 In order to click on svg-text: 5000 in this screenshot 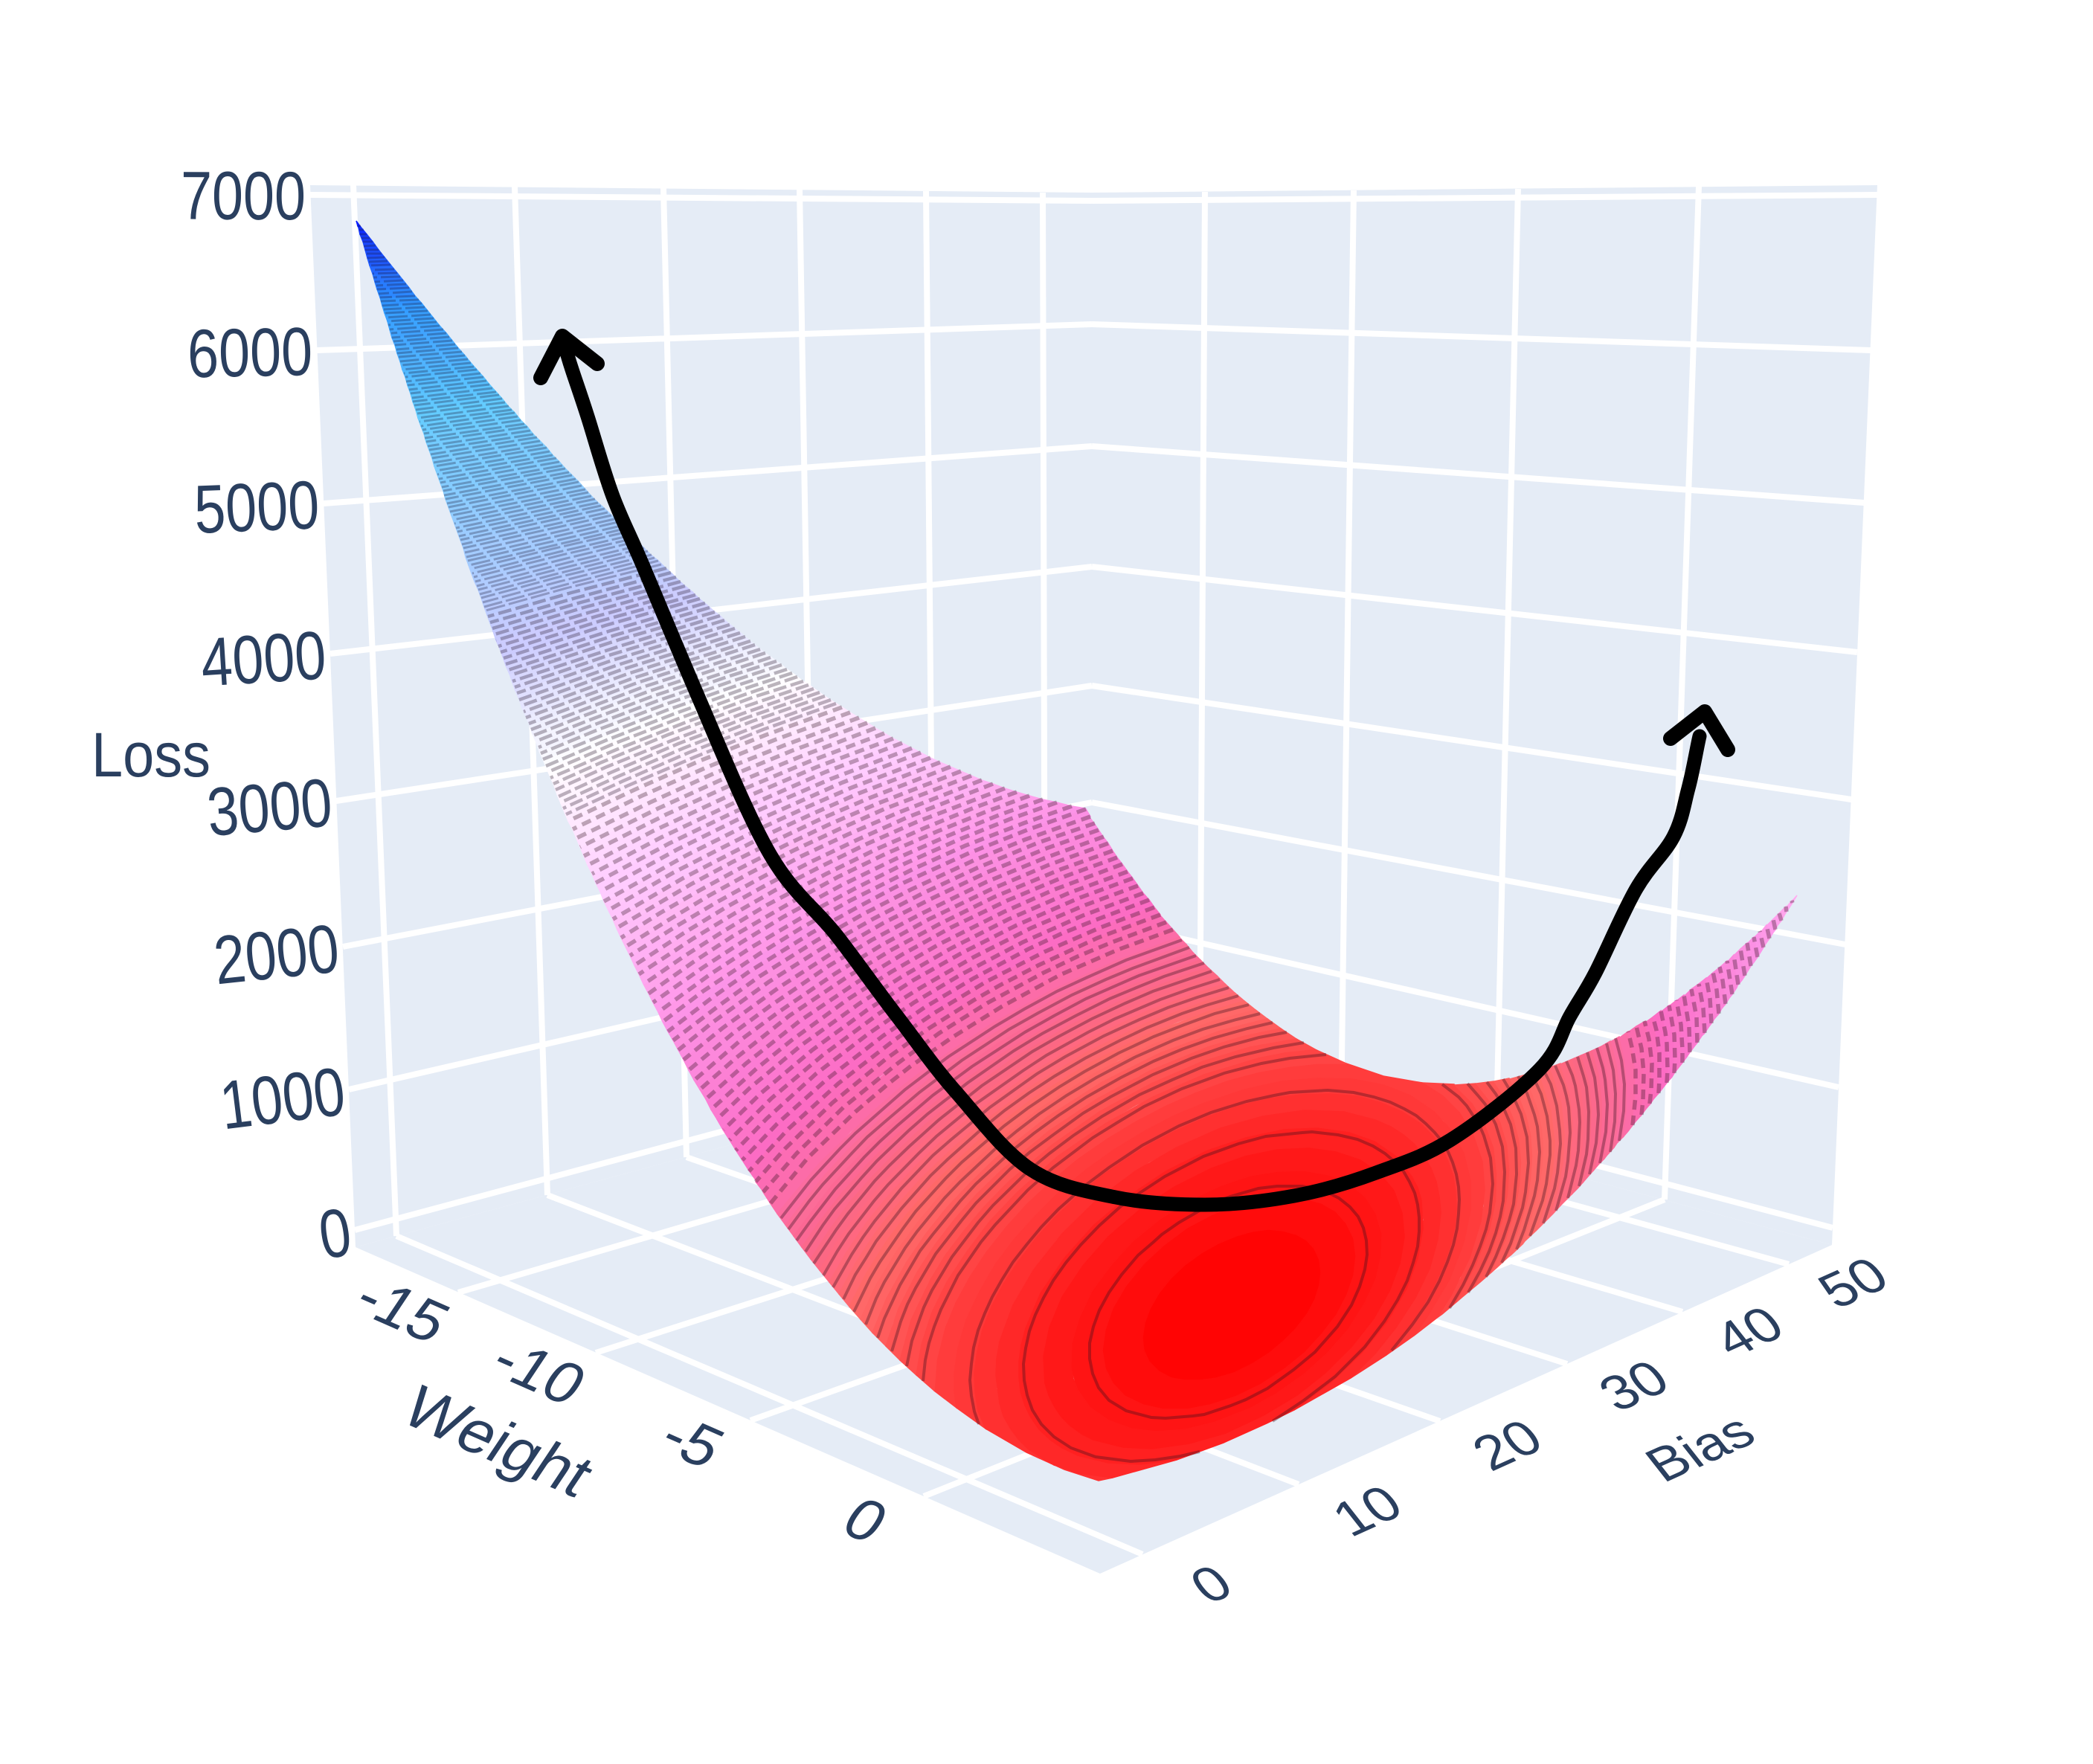, I will do `click(257, 508)`.